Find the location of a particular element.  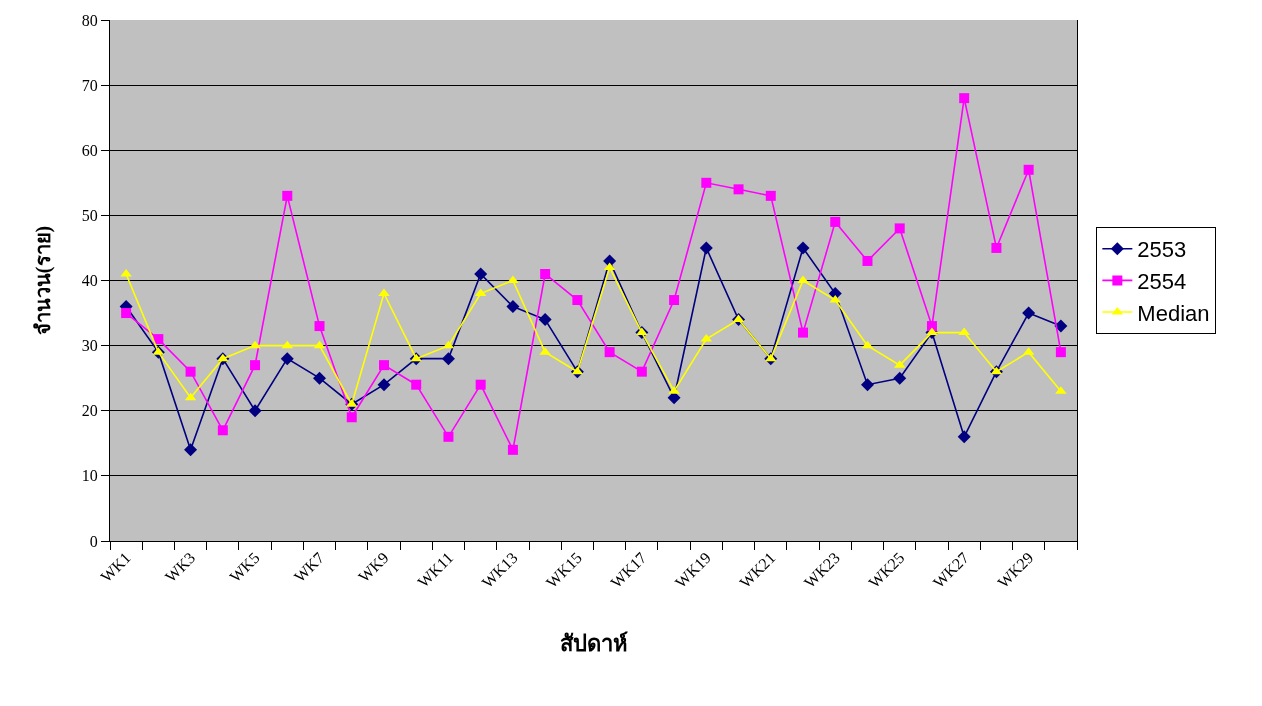

legend-label: 2554 is located at coordinates (1162, 281).